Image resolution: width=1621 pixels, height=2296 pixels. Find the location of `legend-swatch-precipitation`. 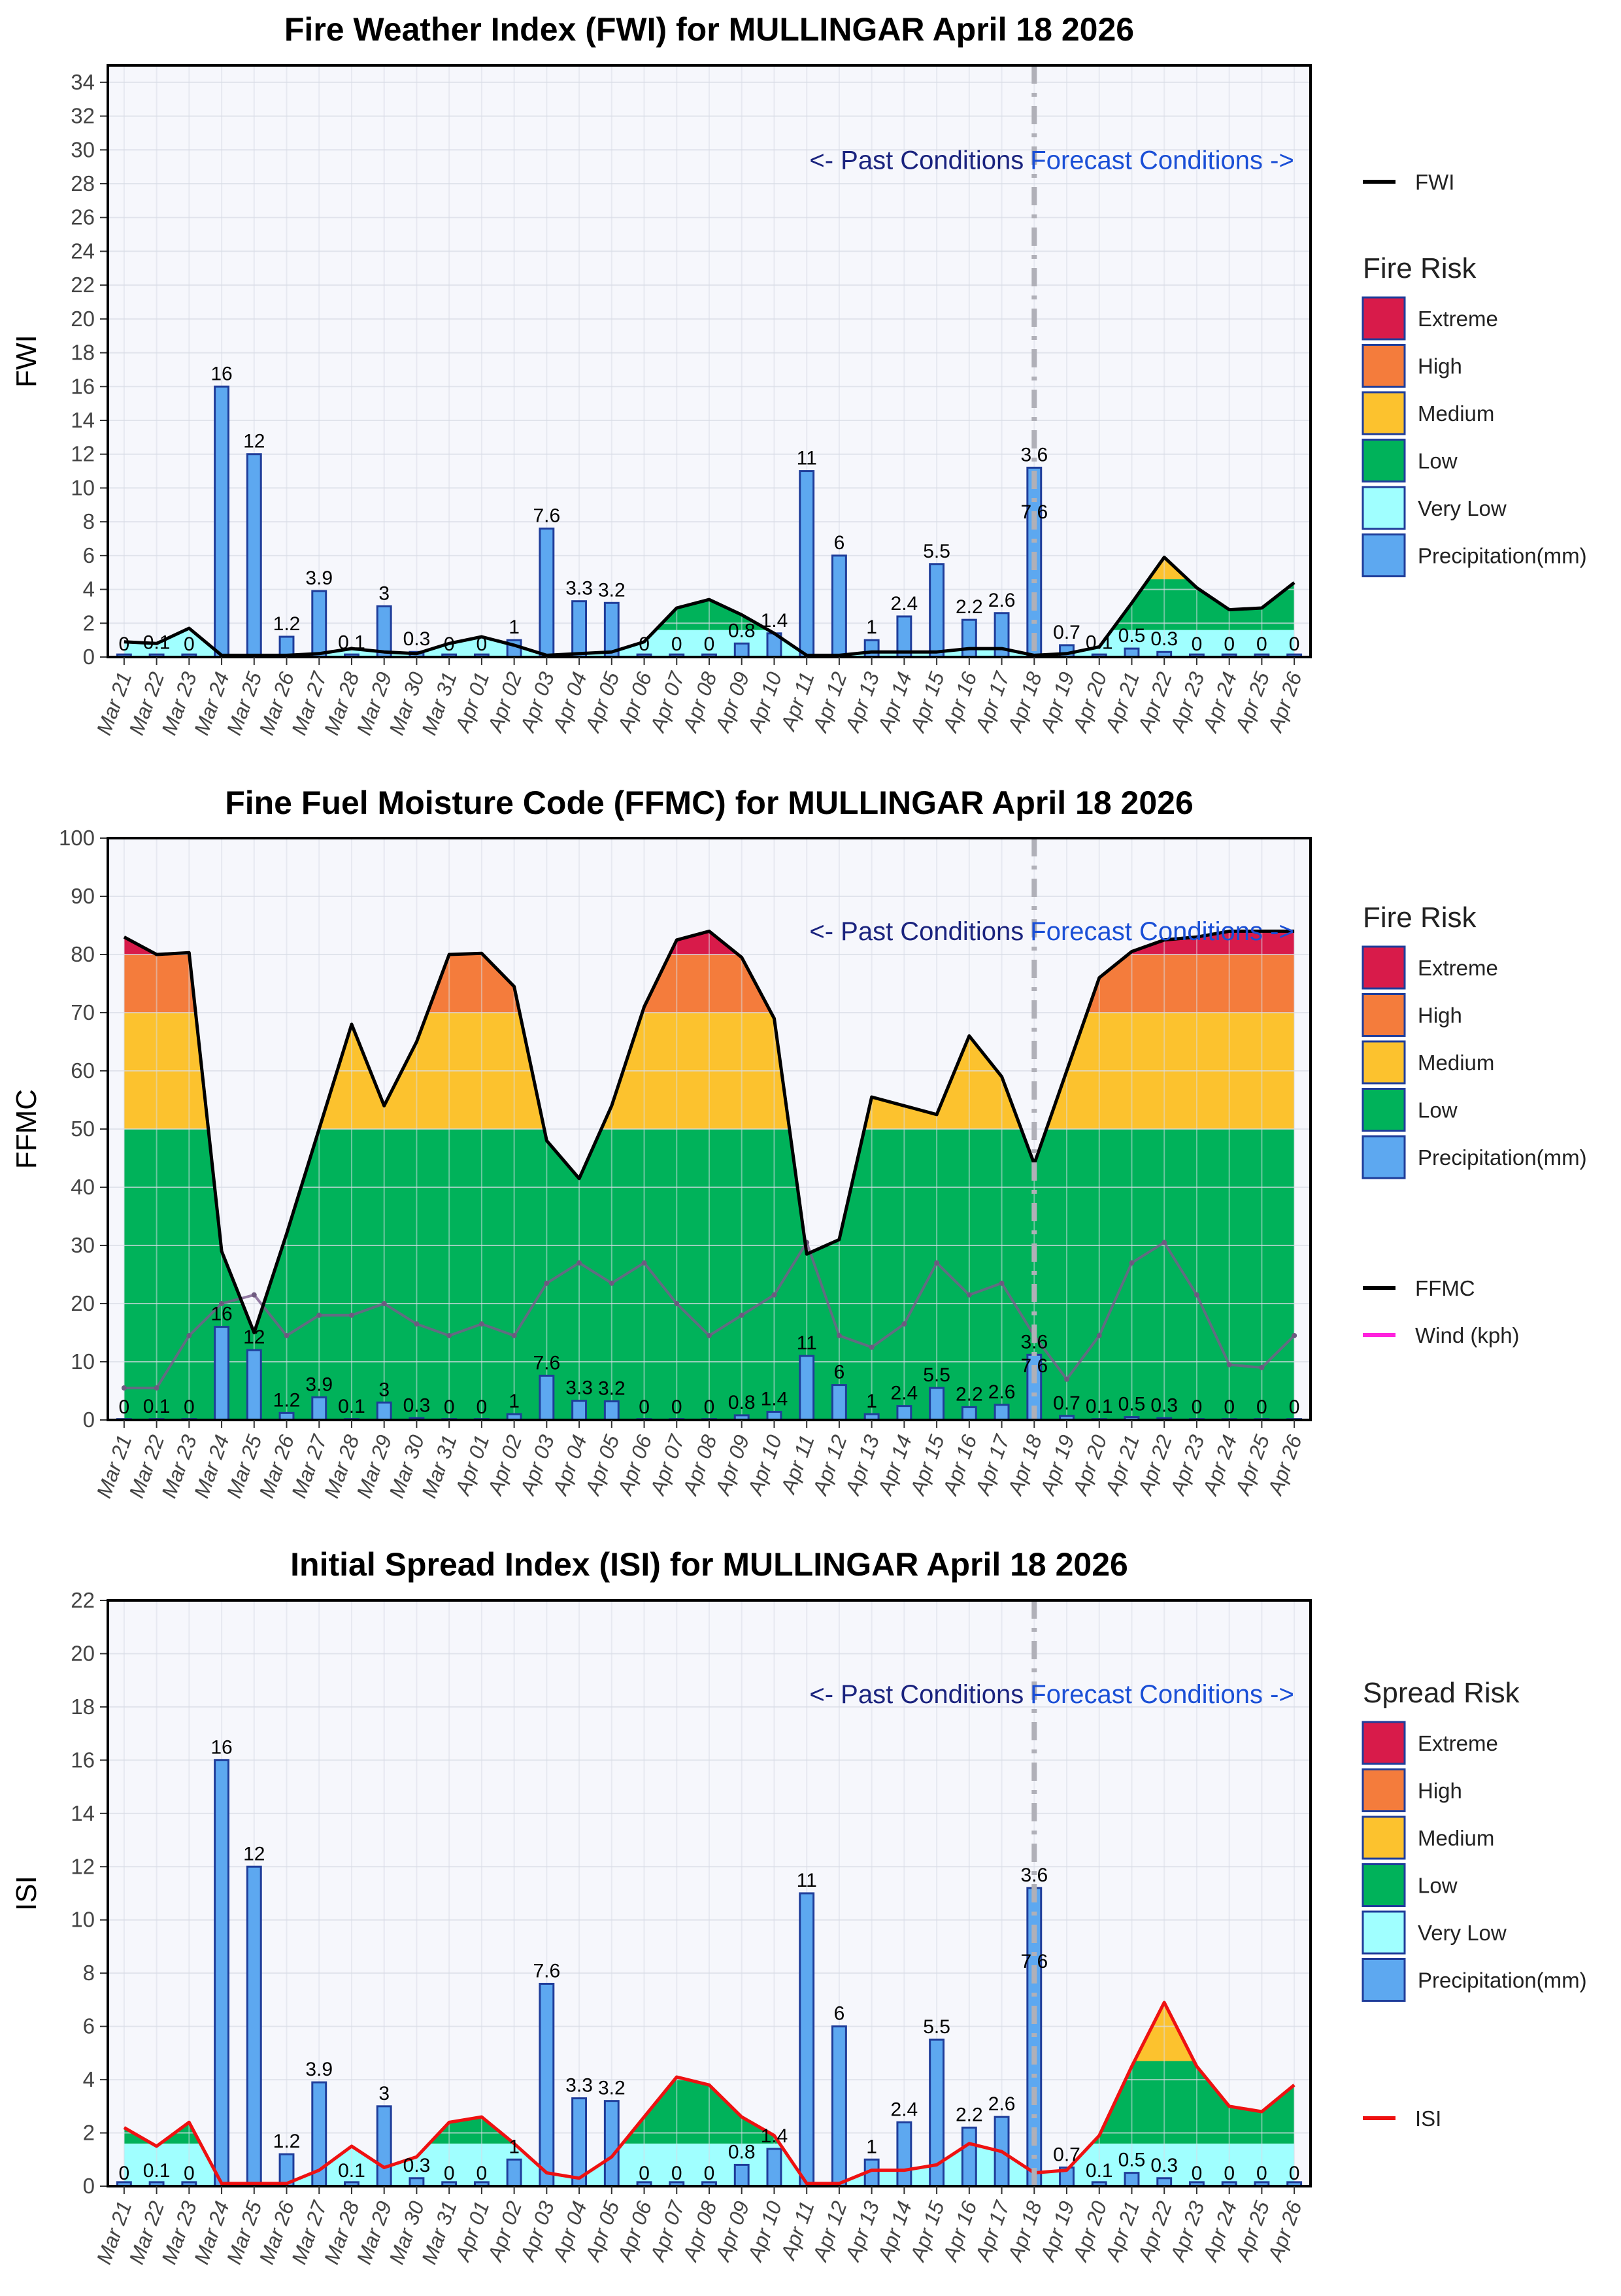

legend-swatch-precipitation is located at coordinates (1384, 1157).